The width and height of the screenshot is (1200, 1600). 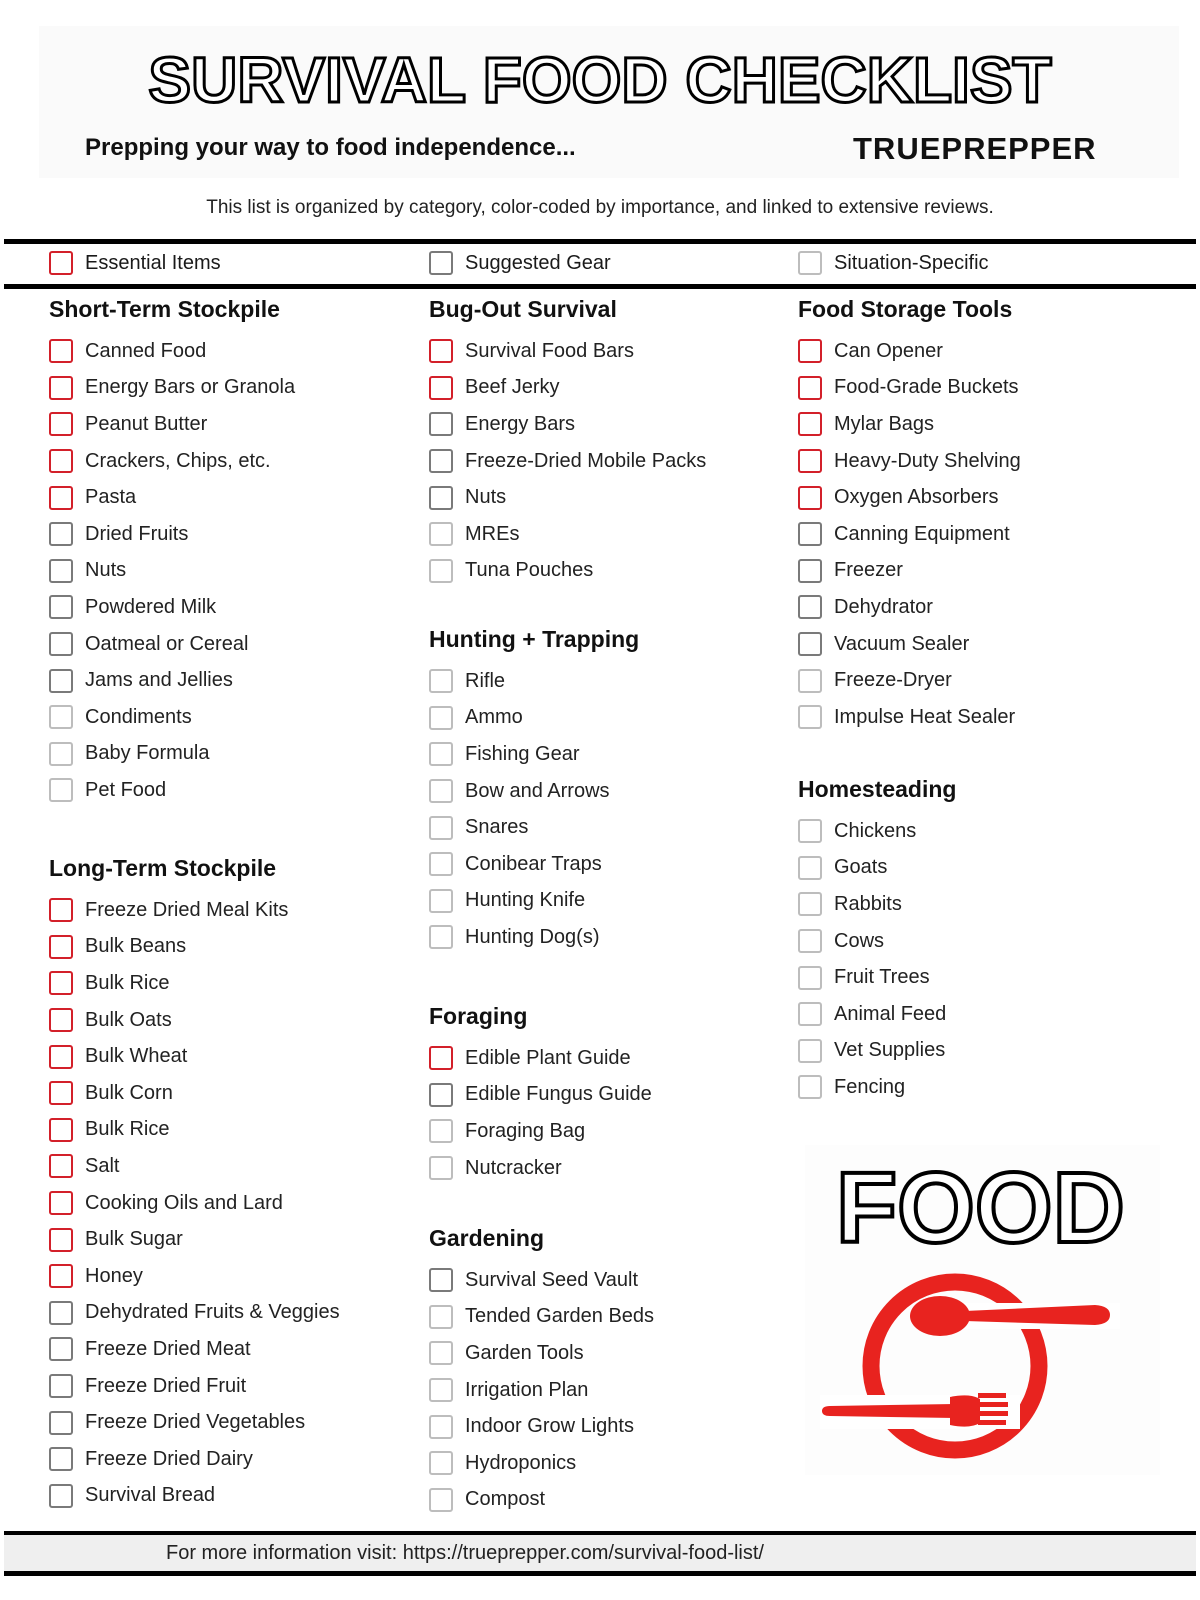 I want to click on checklist-item: Fencing, so click(x=877, y=1087).